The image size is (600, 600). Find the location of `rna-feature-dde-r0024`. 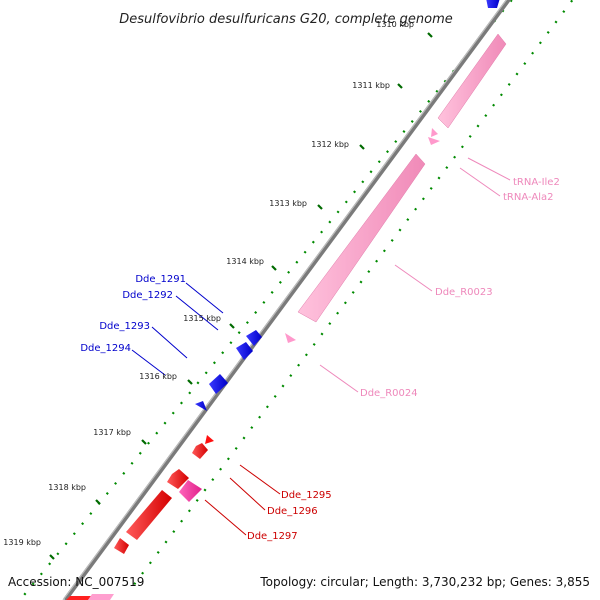

rna-feature-dde-r0024 is located at coordinates (290, 338).